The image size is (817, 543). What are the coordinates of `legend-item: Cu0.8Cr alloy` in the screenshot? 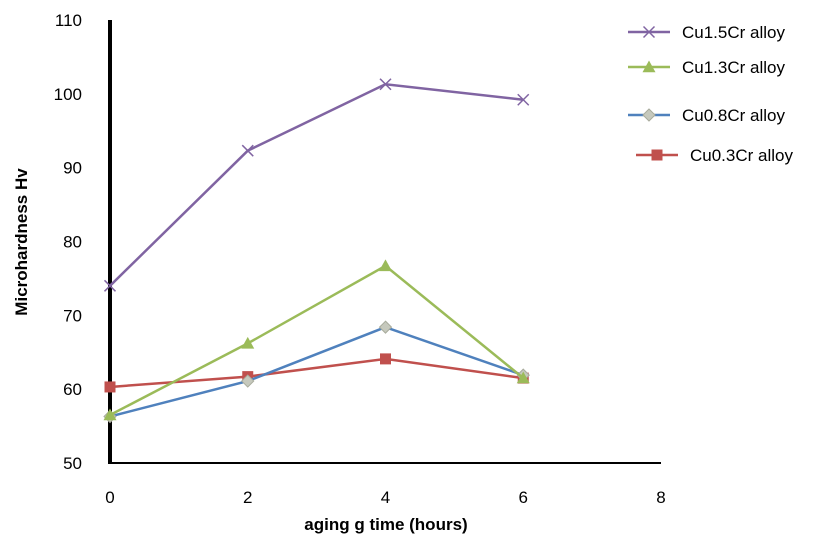 It's located at (706, 115).